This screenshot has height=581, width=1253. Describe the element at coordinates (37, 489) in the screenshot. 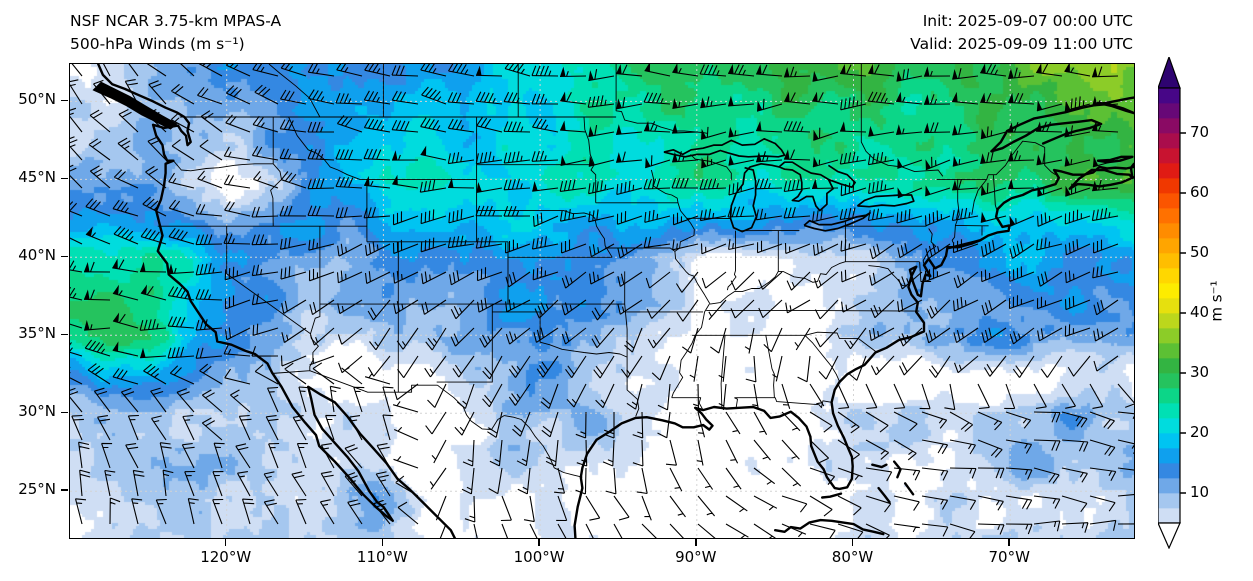

I see `lat-tick-label: 25°N` at that location.